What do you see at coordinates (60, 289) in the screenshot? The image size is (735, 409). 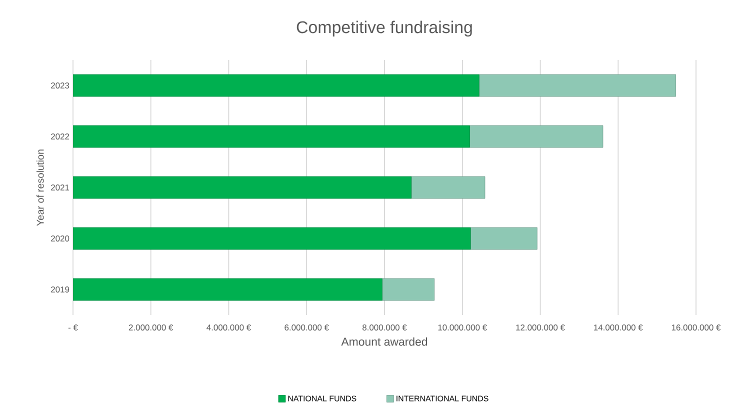 I see `y-tick-label: 2019` at bounding box center [60, 289].